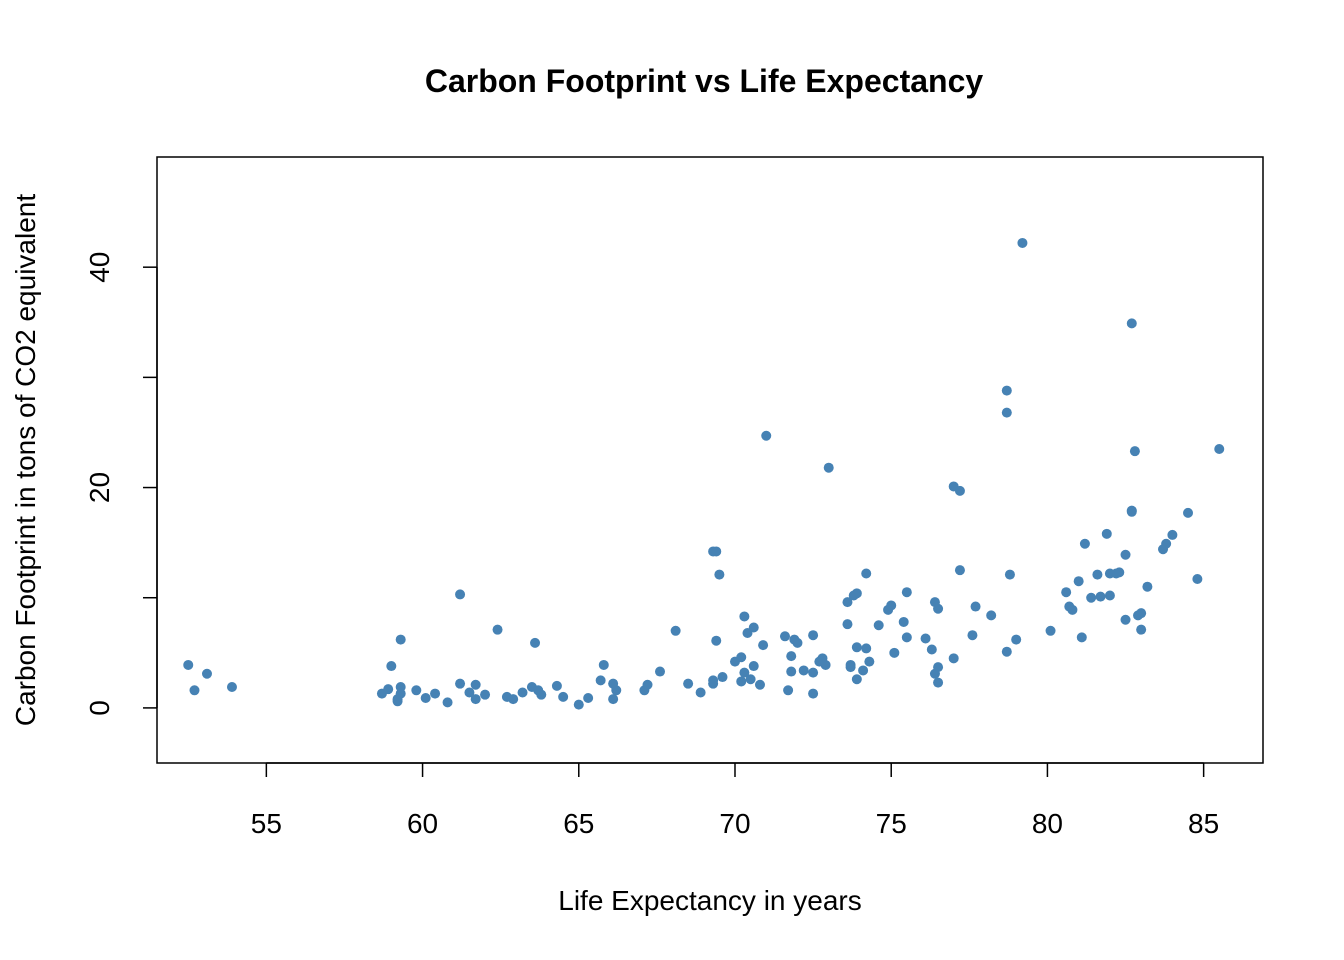 Image resolution: width=1344 pixels, height=960 pixels. What do you see at coordinates (710, 900) in the screenshot?
I see `x-axis-label: Life Expectancy in years` at bounding box center [710, 900].